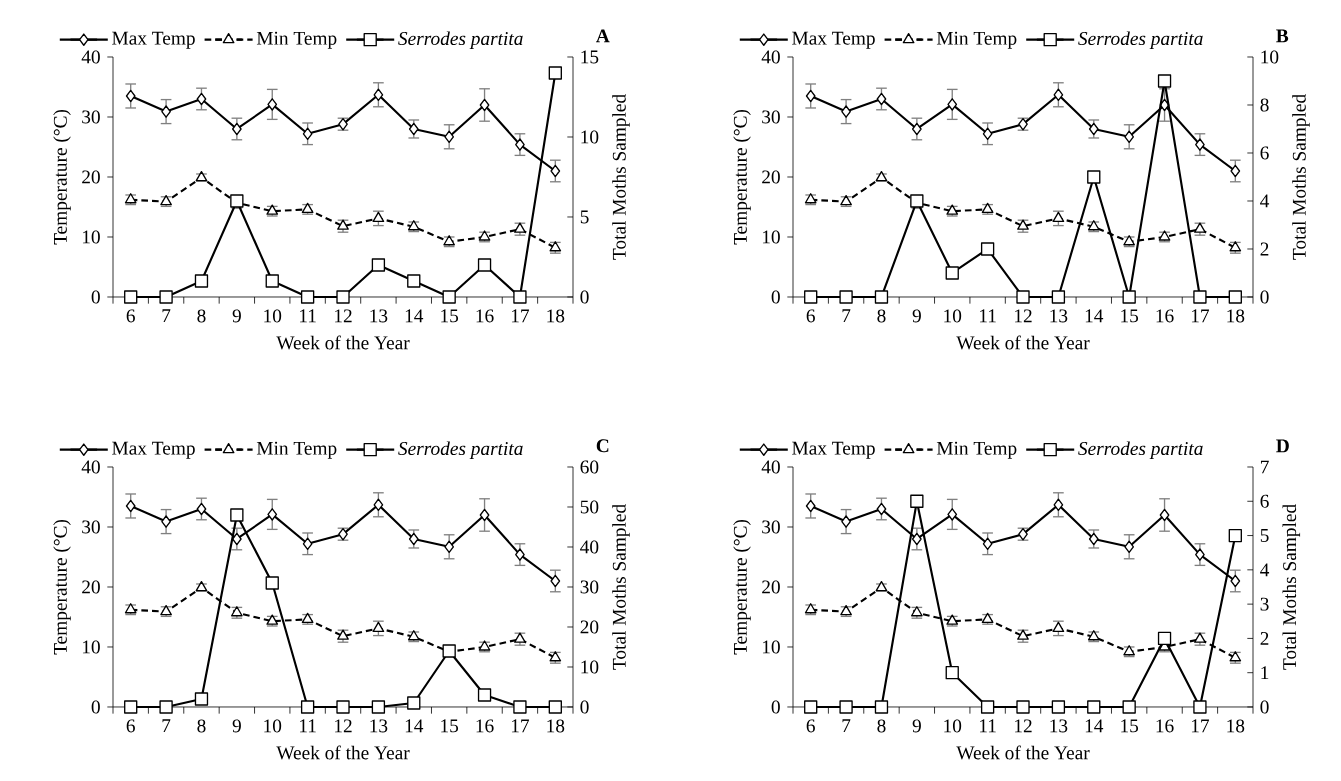 The height and width of the screenshot is (781, 1341). Describe the element at coordinates (590, 667) in the screenshot. I see `y2-tick-label: 10` at that location.